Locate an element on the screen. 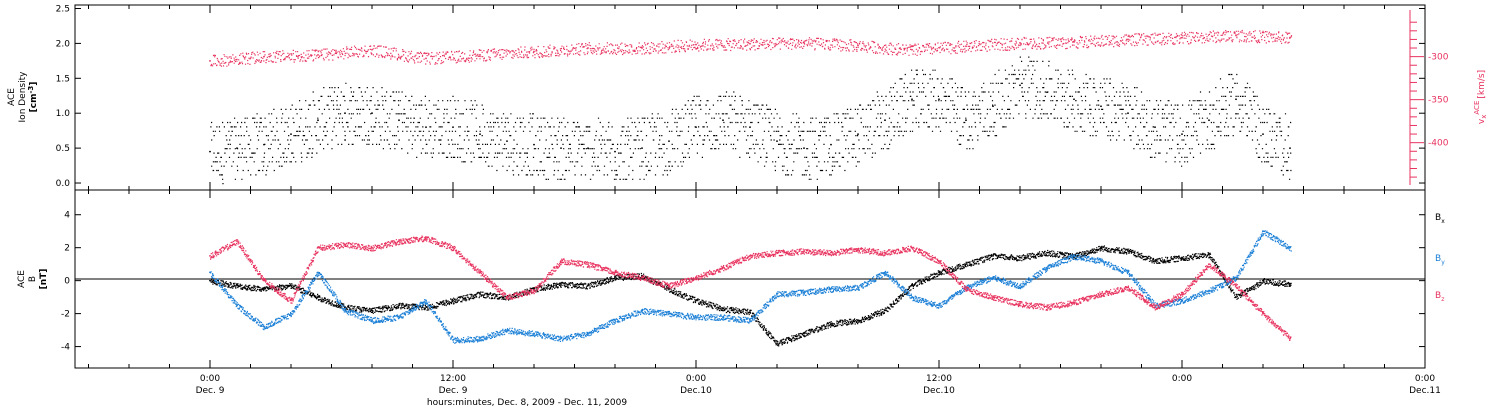 This screenshot has width=1500, height=410. density-ytick-label: 2.0 is located at coordinates (63, 44).